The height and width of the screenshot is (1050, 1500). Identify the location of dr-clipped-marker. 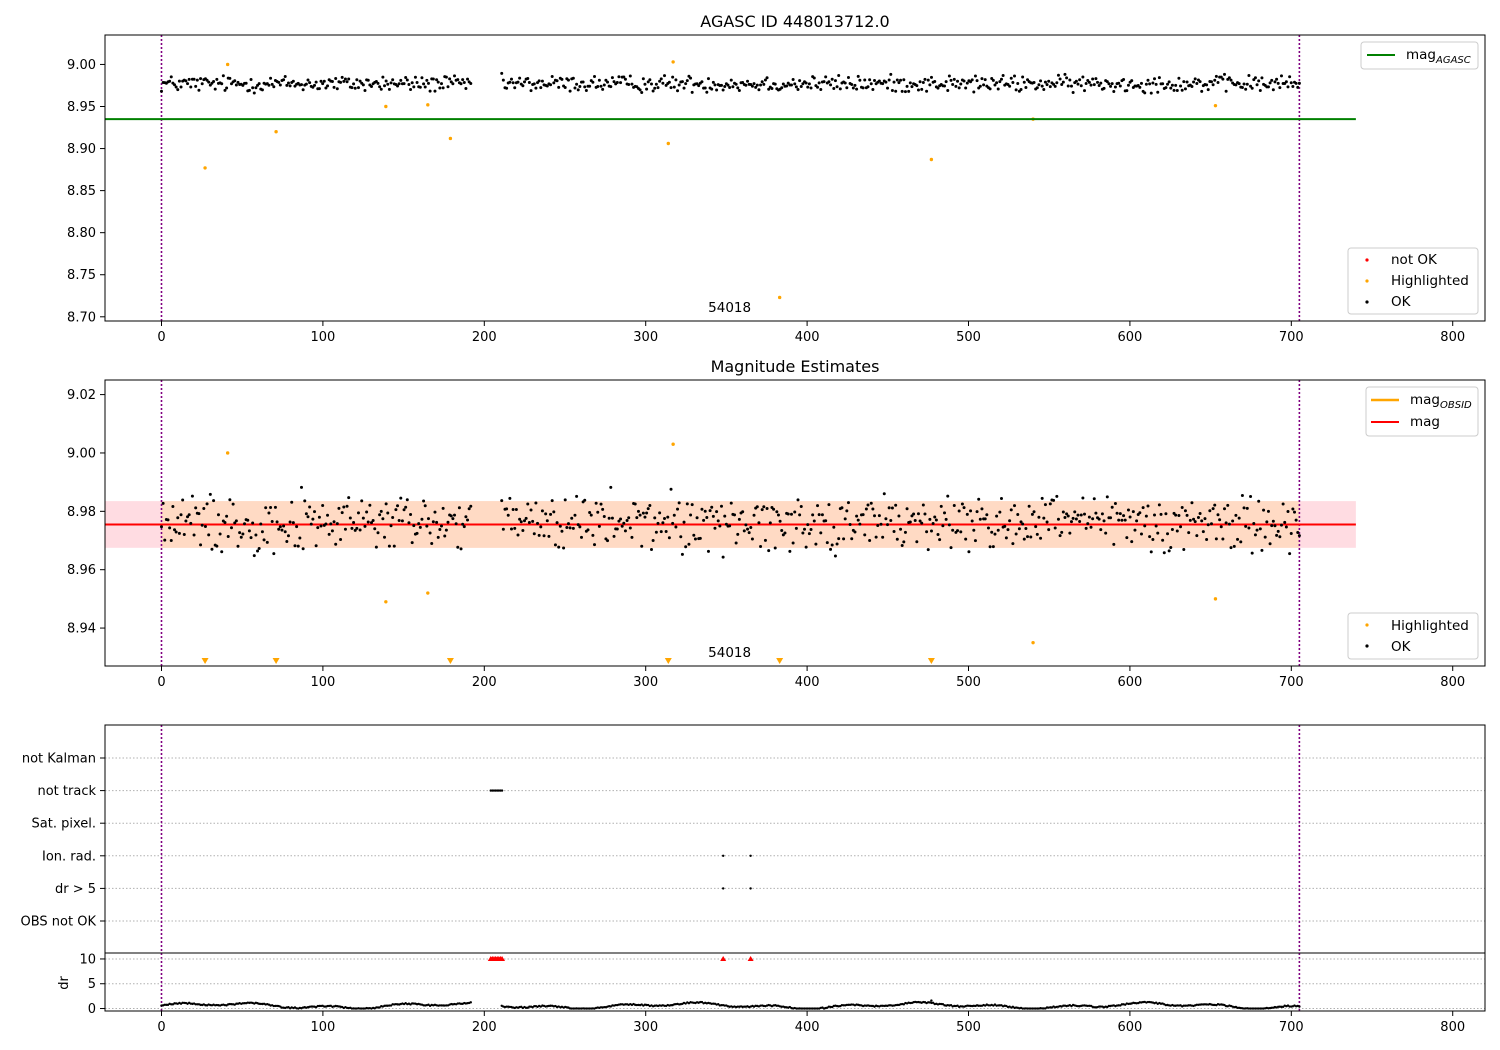
(723, 958).